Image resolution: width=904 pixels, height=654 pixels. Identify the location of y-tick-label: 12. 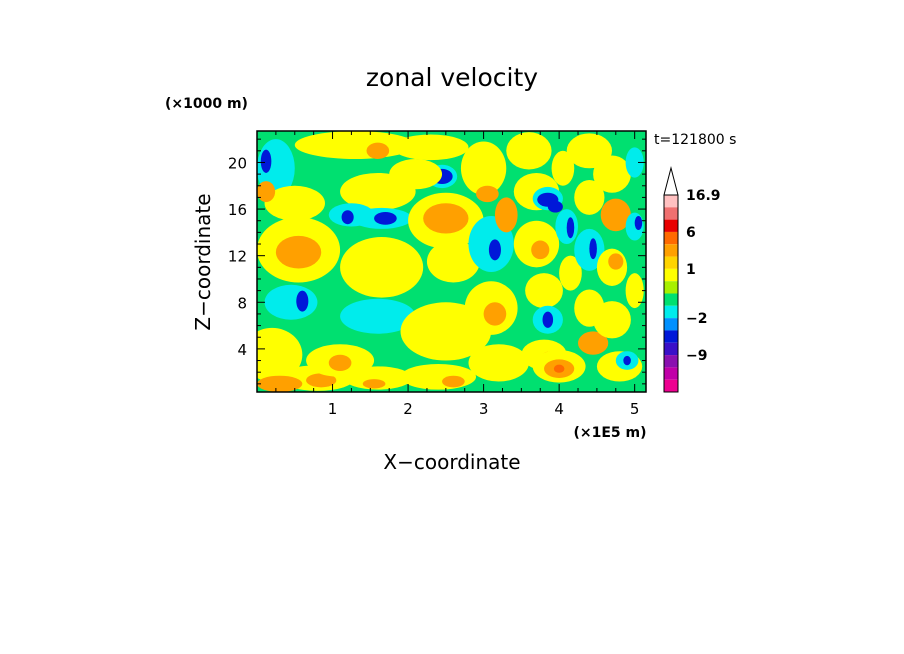
(237, 257).